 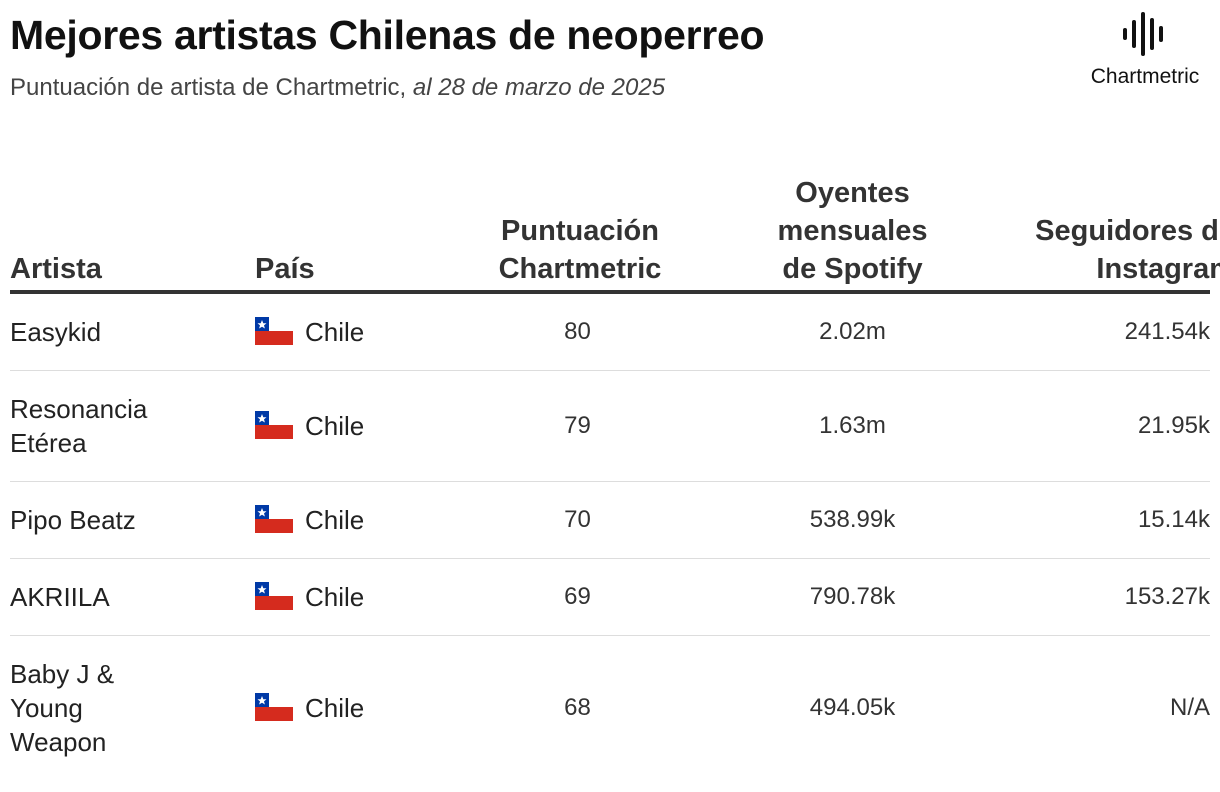 I want to click on cell-text: 790.78k, so click(x=852, y=596).